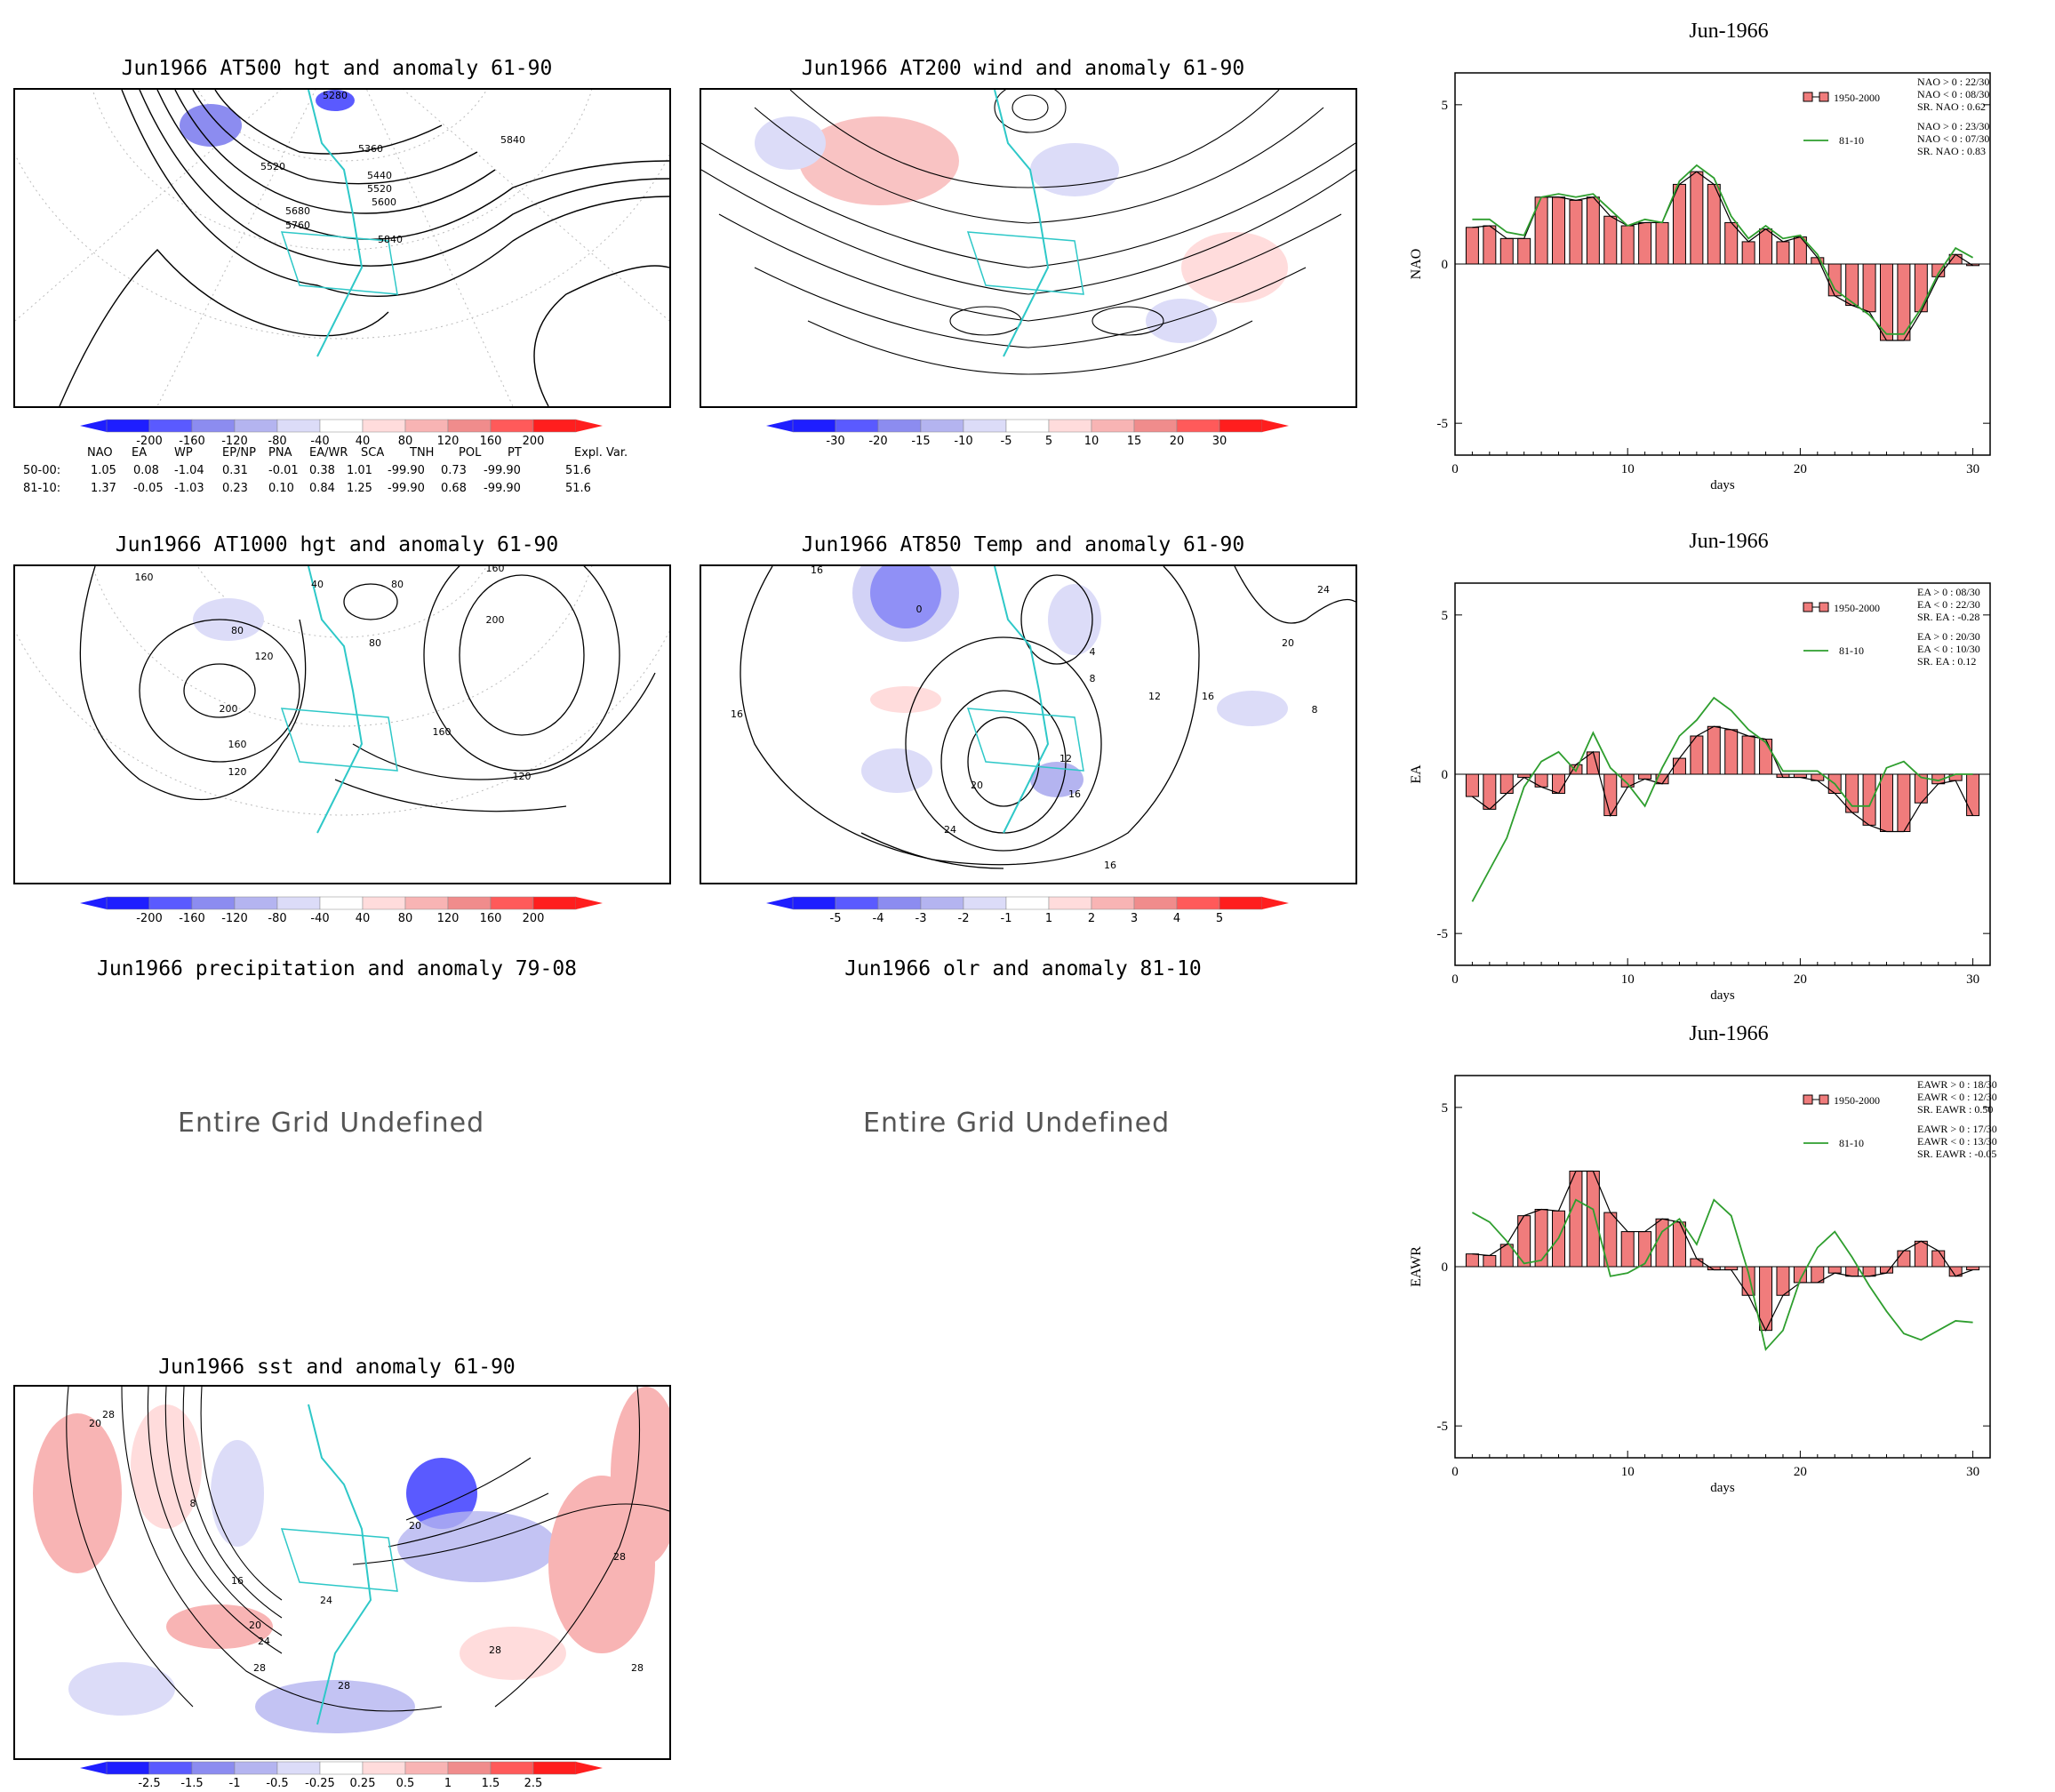  Describe the element at coordinates (1027, 433) in the screenshot. I see `colorbar-wind: -30 -20 -15 -10 -5 5 10 15 20 30` at that location.